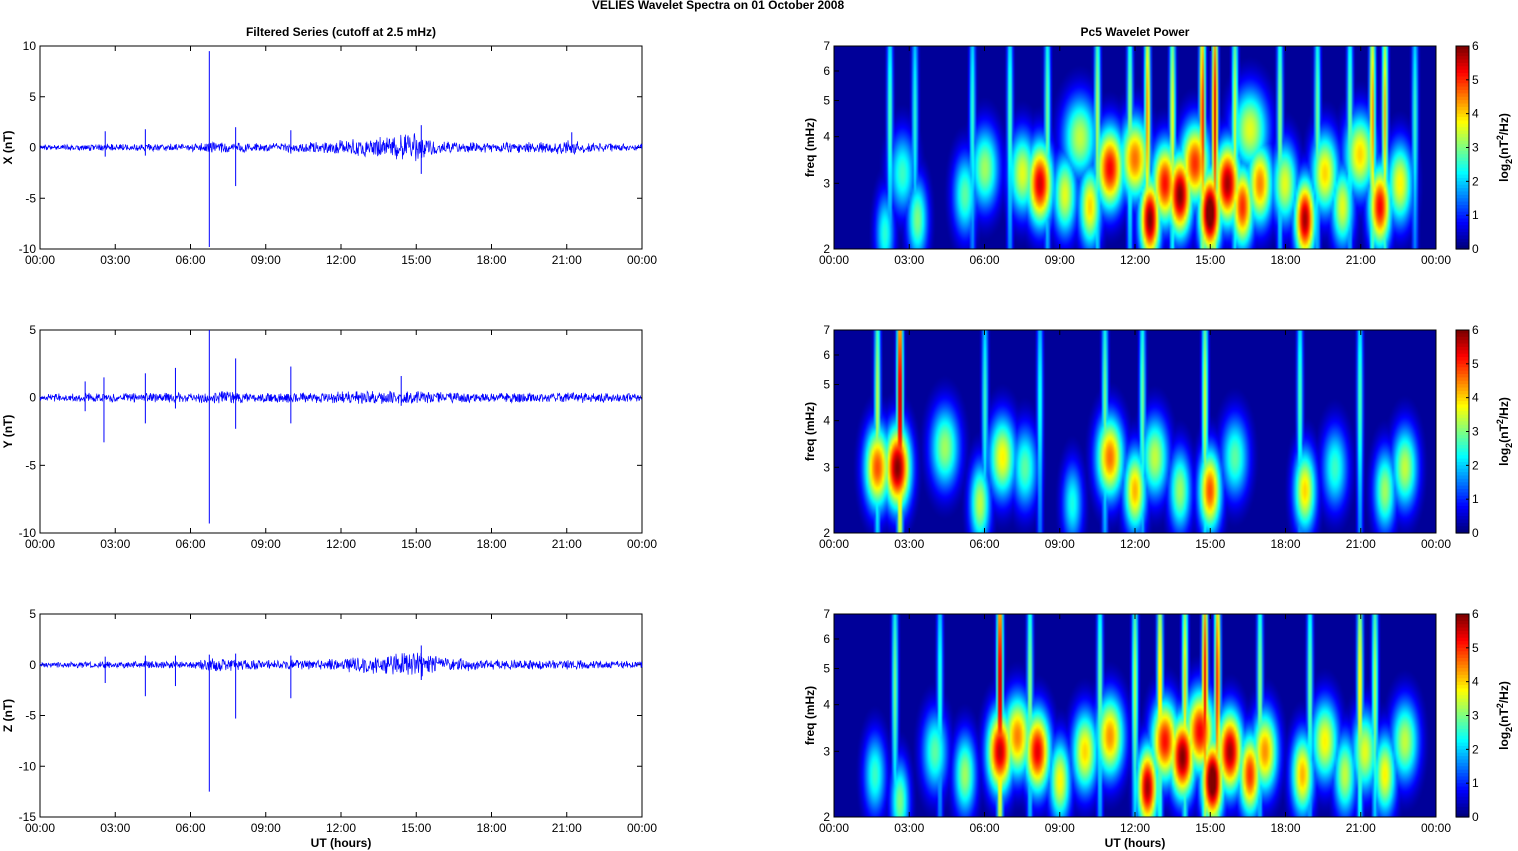 Image resolution: width=1518 pixels, height=851 pixels. What do you see at coordinates (1475, 533) in the screenshot?
I see `colorbar-tick-label: 0` at bounding box center [1475, 533].